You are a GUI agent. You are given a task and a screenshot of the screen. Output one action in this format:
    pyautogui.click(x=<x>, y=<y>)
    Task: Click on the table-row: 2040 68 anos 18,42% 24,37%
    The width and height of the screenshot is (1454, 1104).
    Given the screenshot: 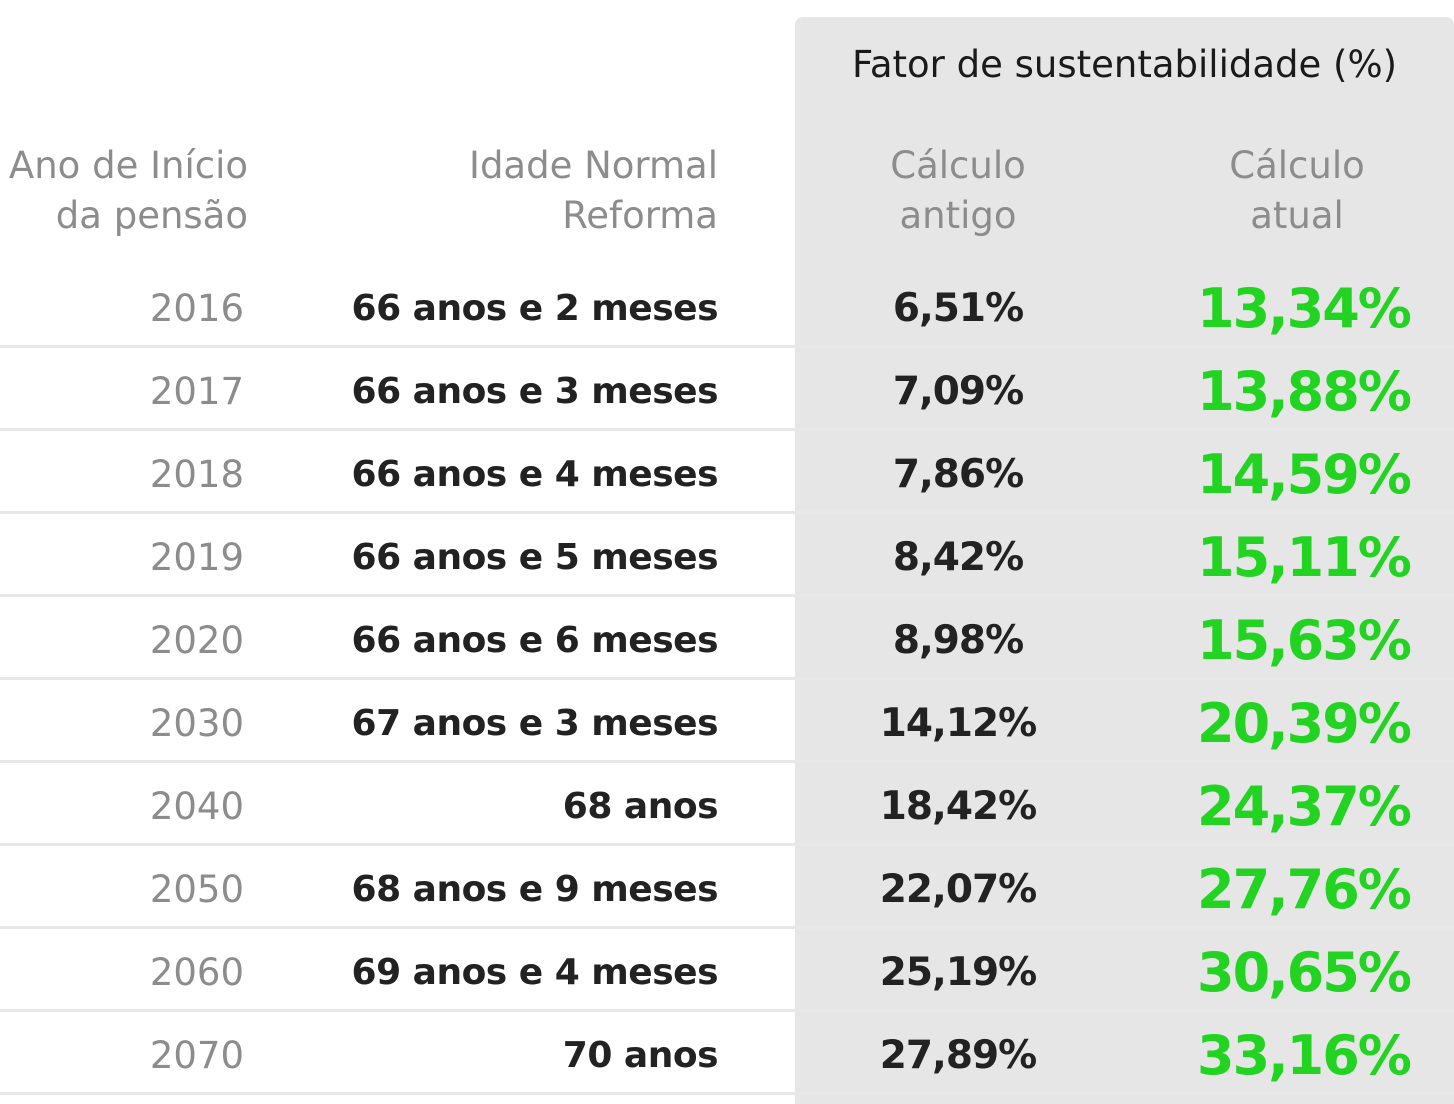 What is the action you would take?
    pyautogui.click(x=727, y=804)
    